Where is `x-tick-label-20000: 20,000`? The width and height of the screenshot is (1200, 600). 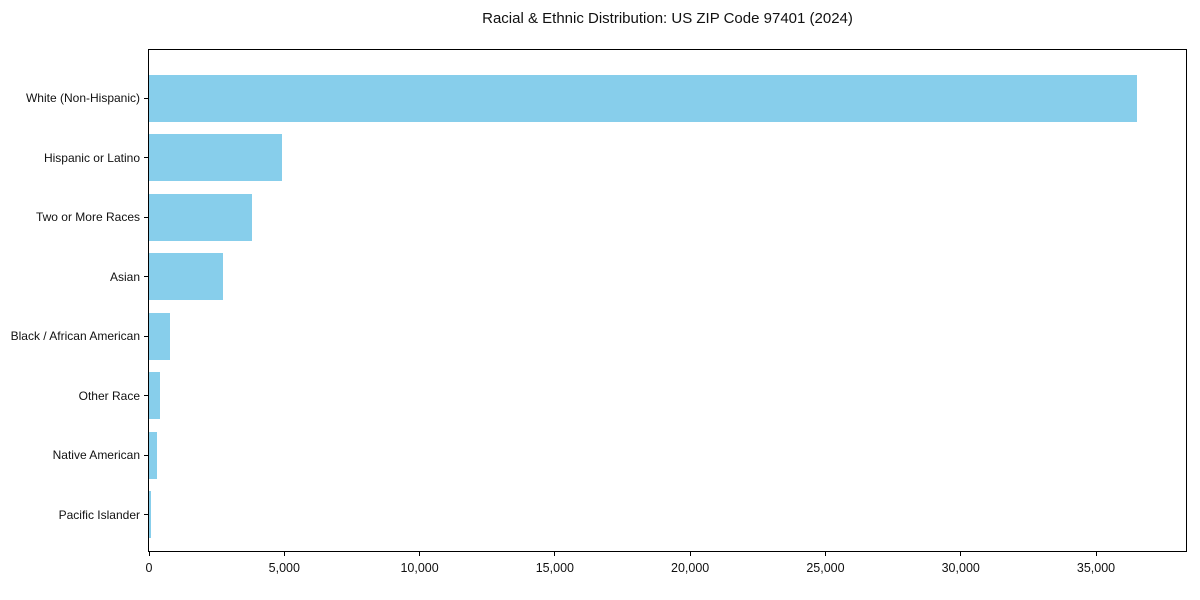 x-tick-label-20000: 20,000 is located at coordinates (690, 568).